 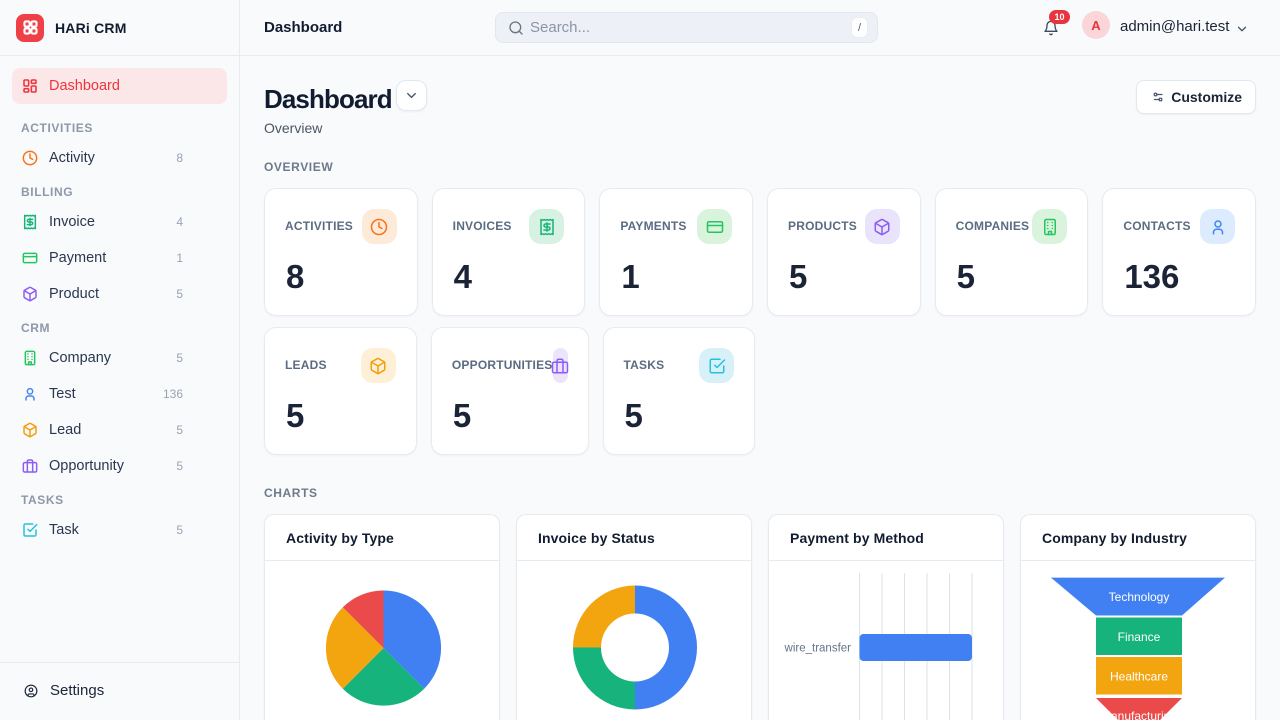 What do you see at coordinates (1139, 597) in the screenshot?
I see `svg-text: Technology` at bounding box center [1139, 597].